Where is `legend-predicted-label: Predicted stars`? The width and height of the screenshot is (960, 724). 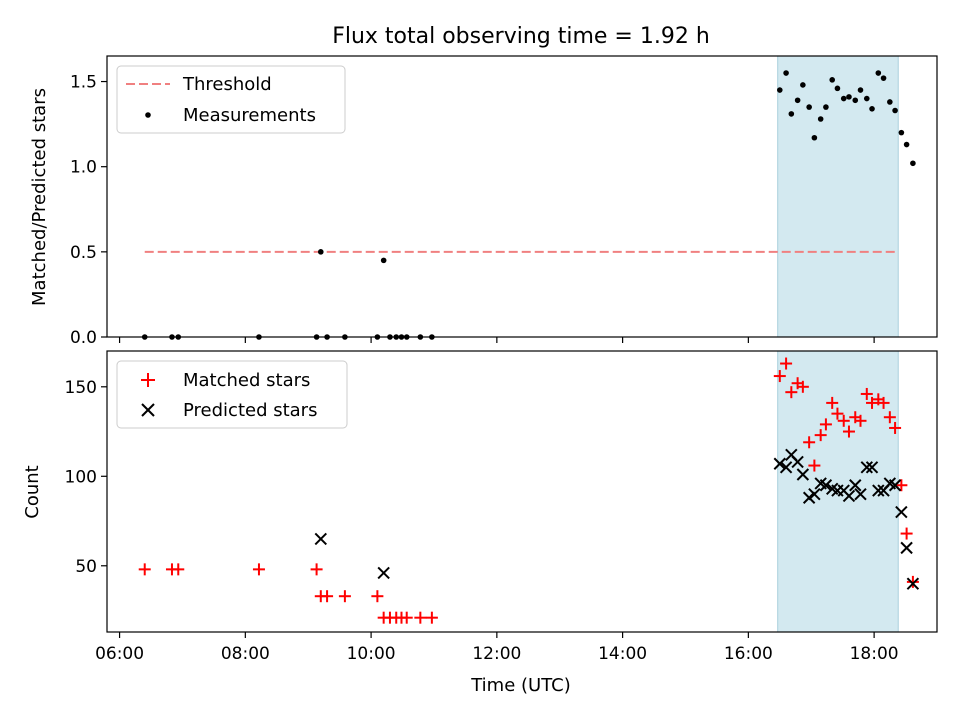 legend-predicted-label: Predicted stars is located at coordinates (250, 410).